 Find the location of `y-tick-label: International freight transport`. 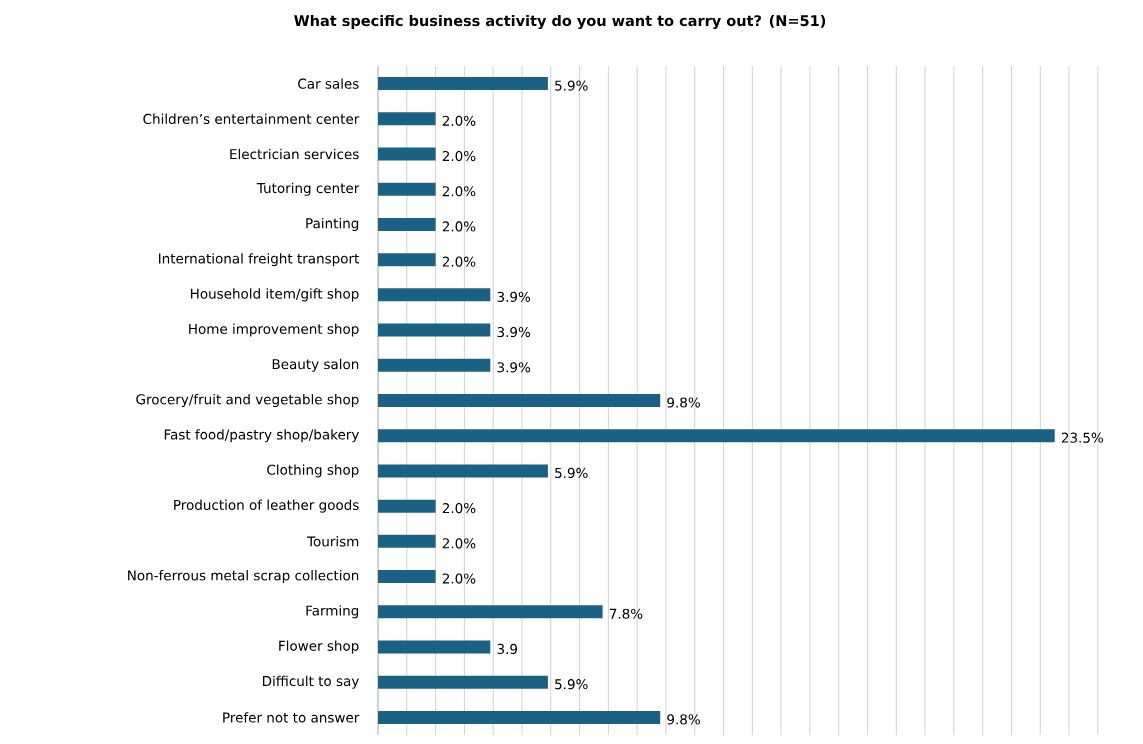

y-tick-label: International freight transport is located at coordinates (259, 260).